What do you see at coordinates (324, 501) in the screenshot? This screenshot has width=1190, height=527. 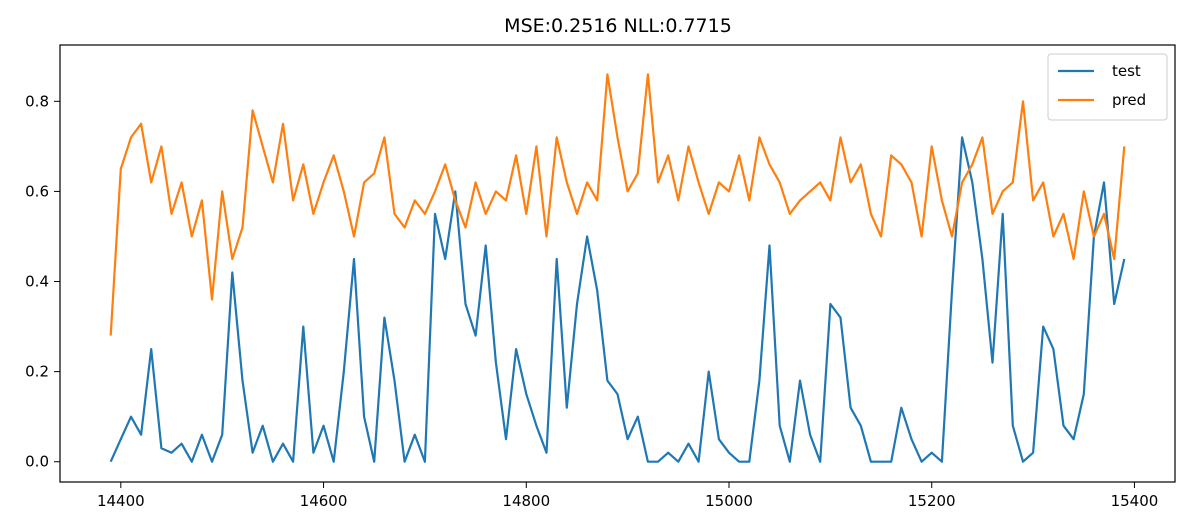 I see `x-tick-label: 14600` at bounding box center [324, 501].